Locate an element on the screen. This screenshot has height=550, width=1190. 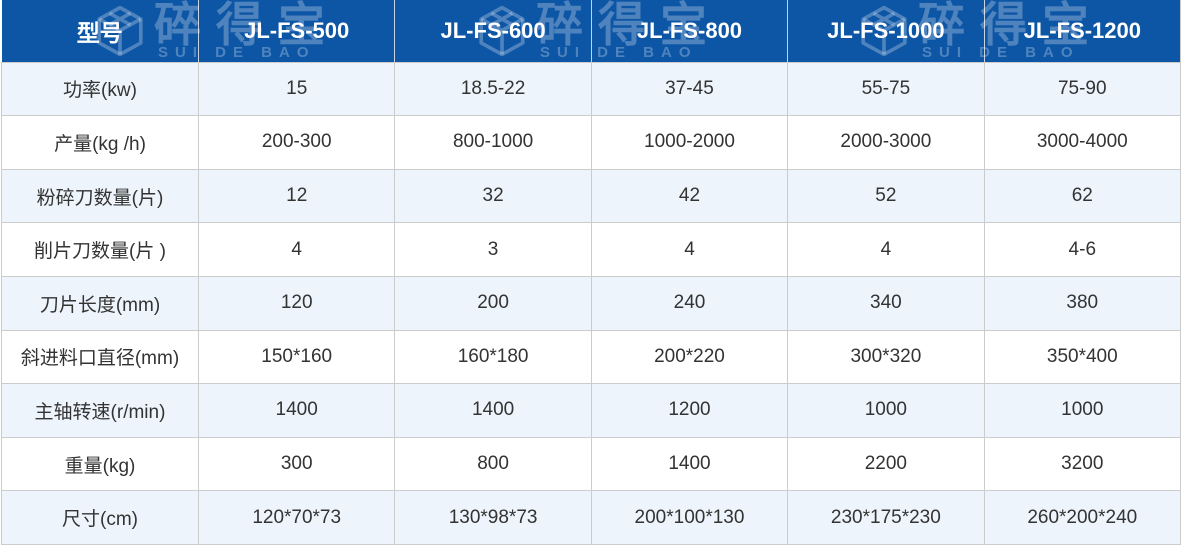
spec-cell: 200 is located at coordinates (493, 303).